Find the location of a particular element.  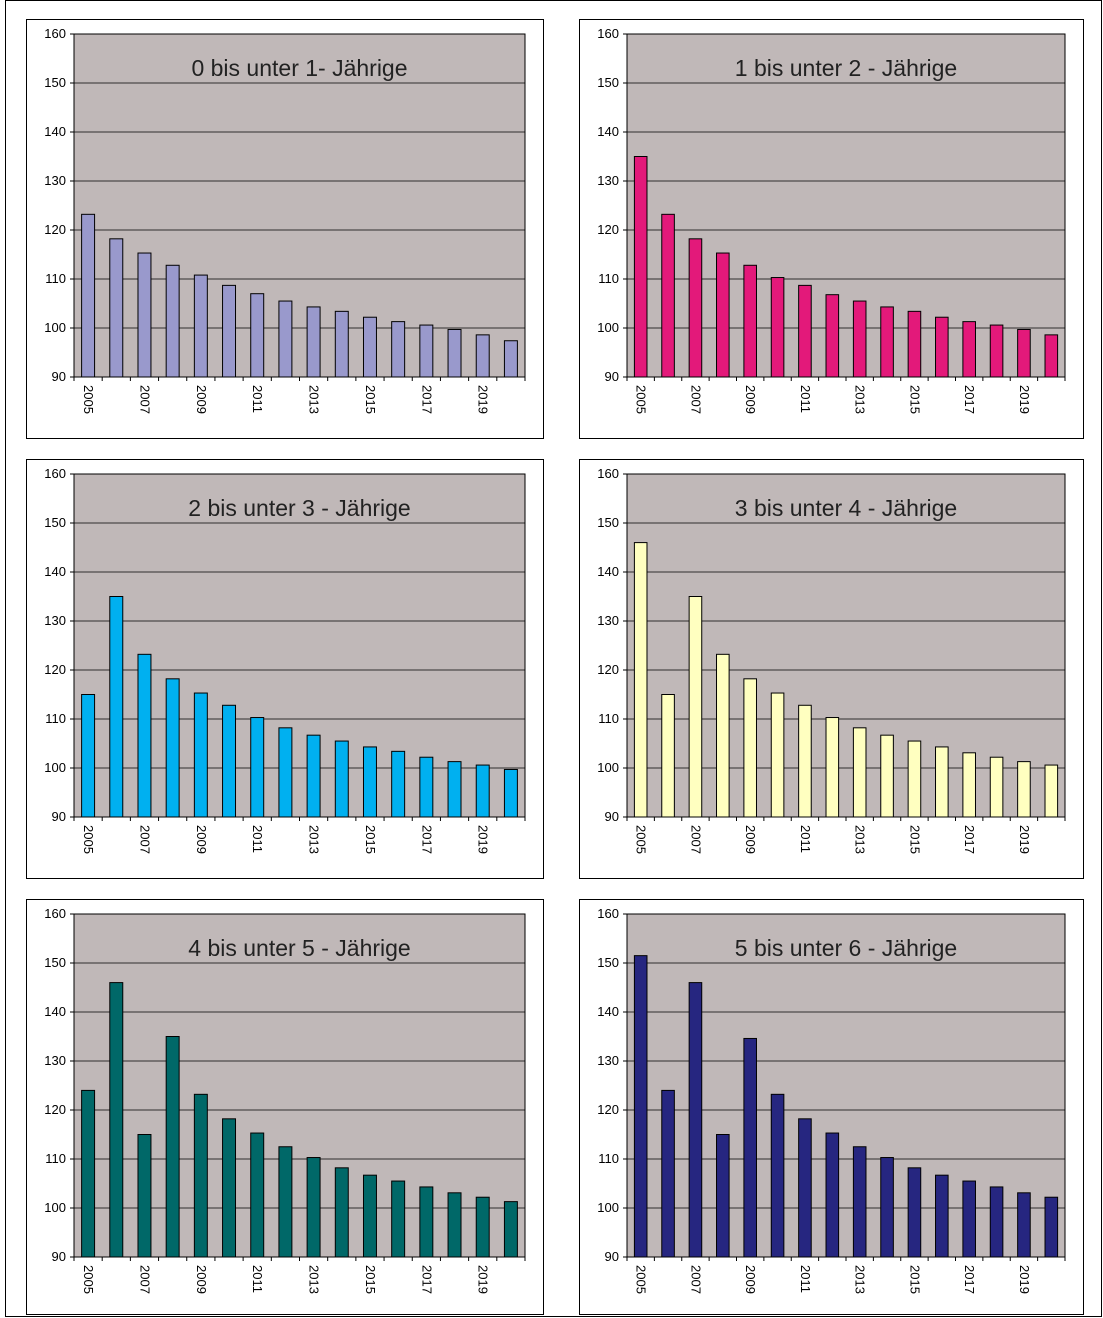

y-tick-label: 110 is located at coordinates (55, 278).